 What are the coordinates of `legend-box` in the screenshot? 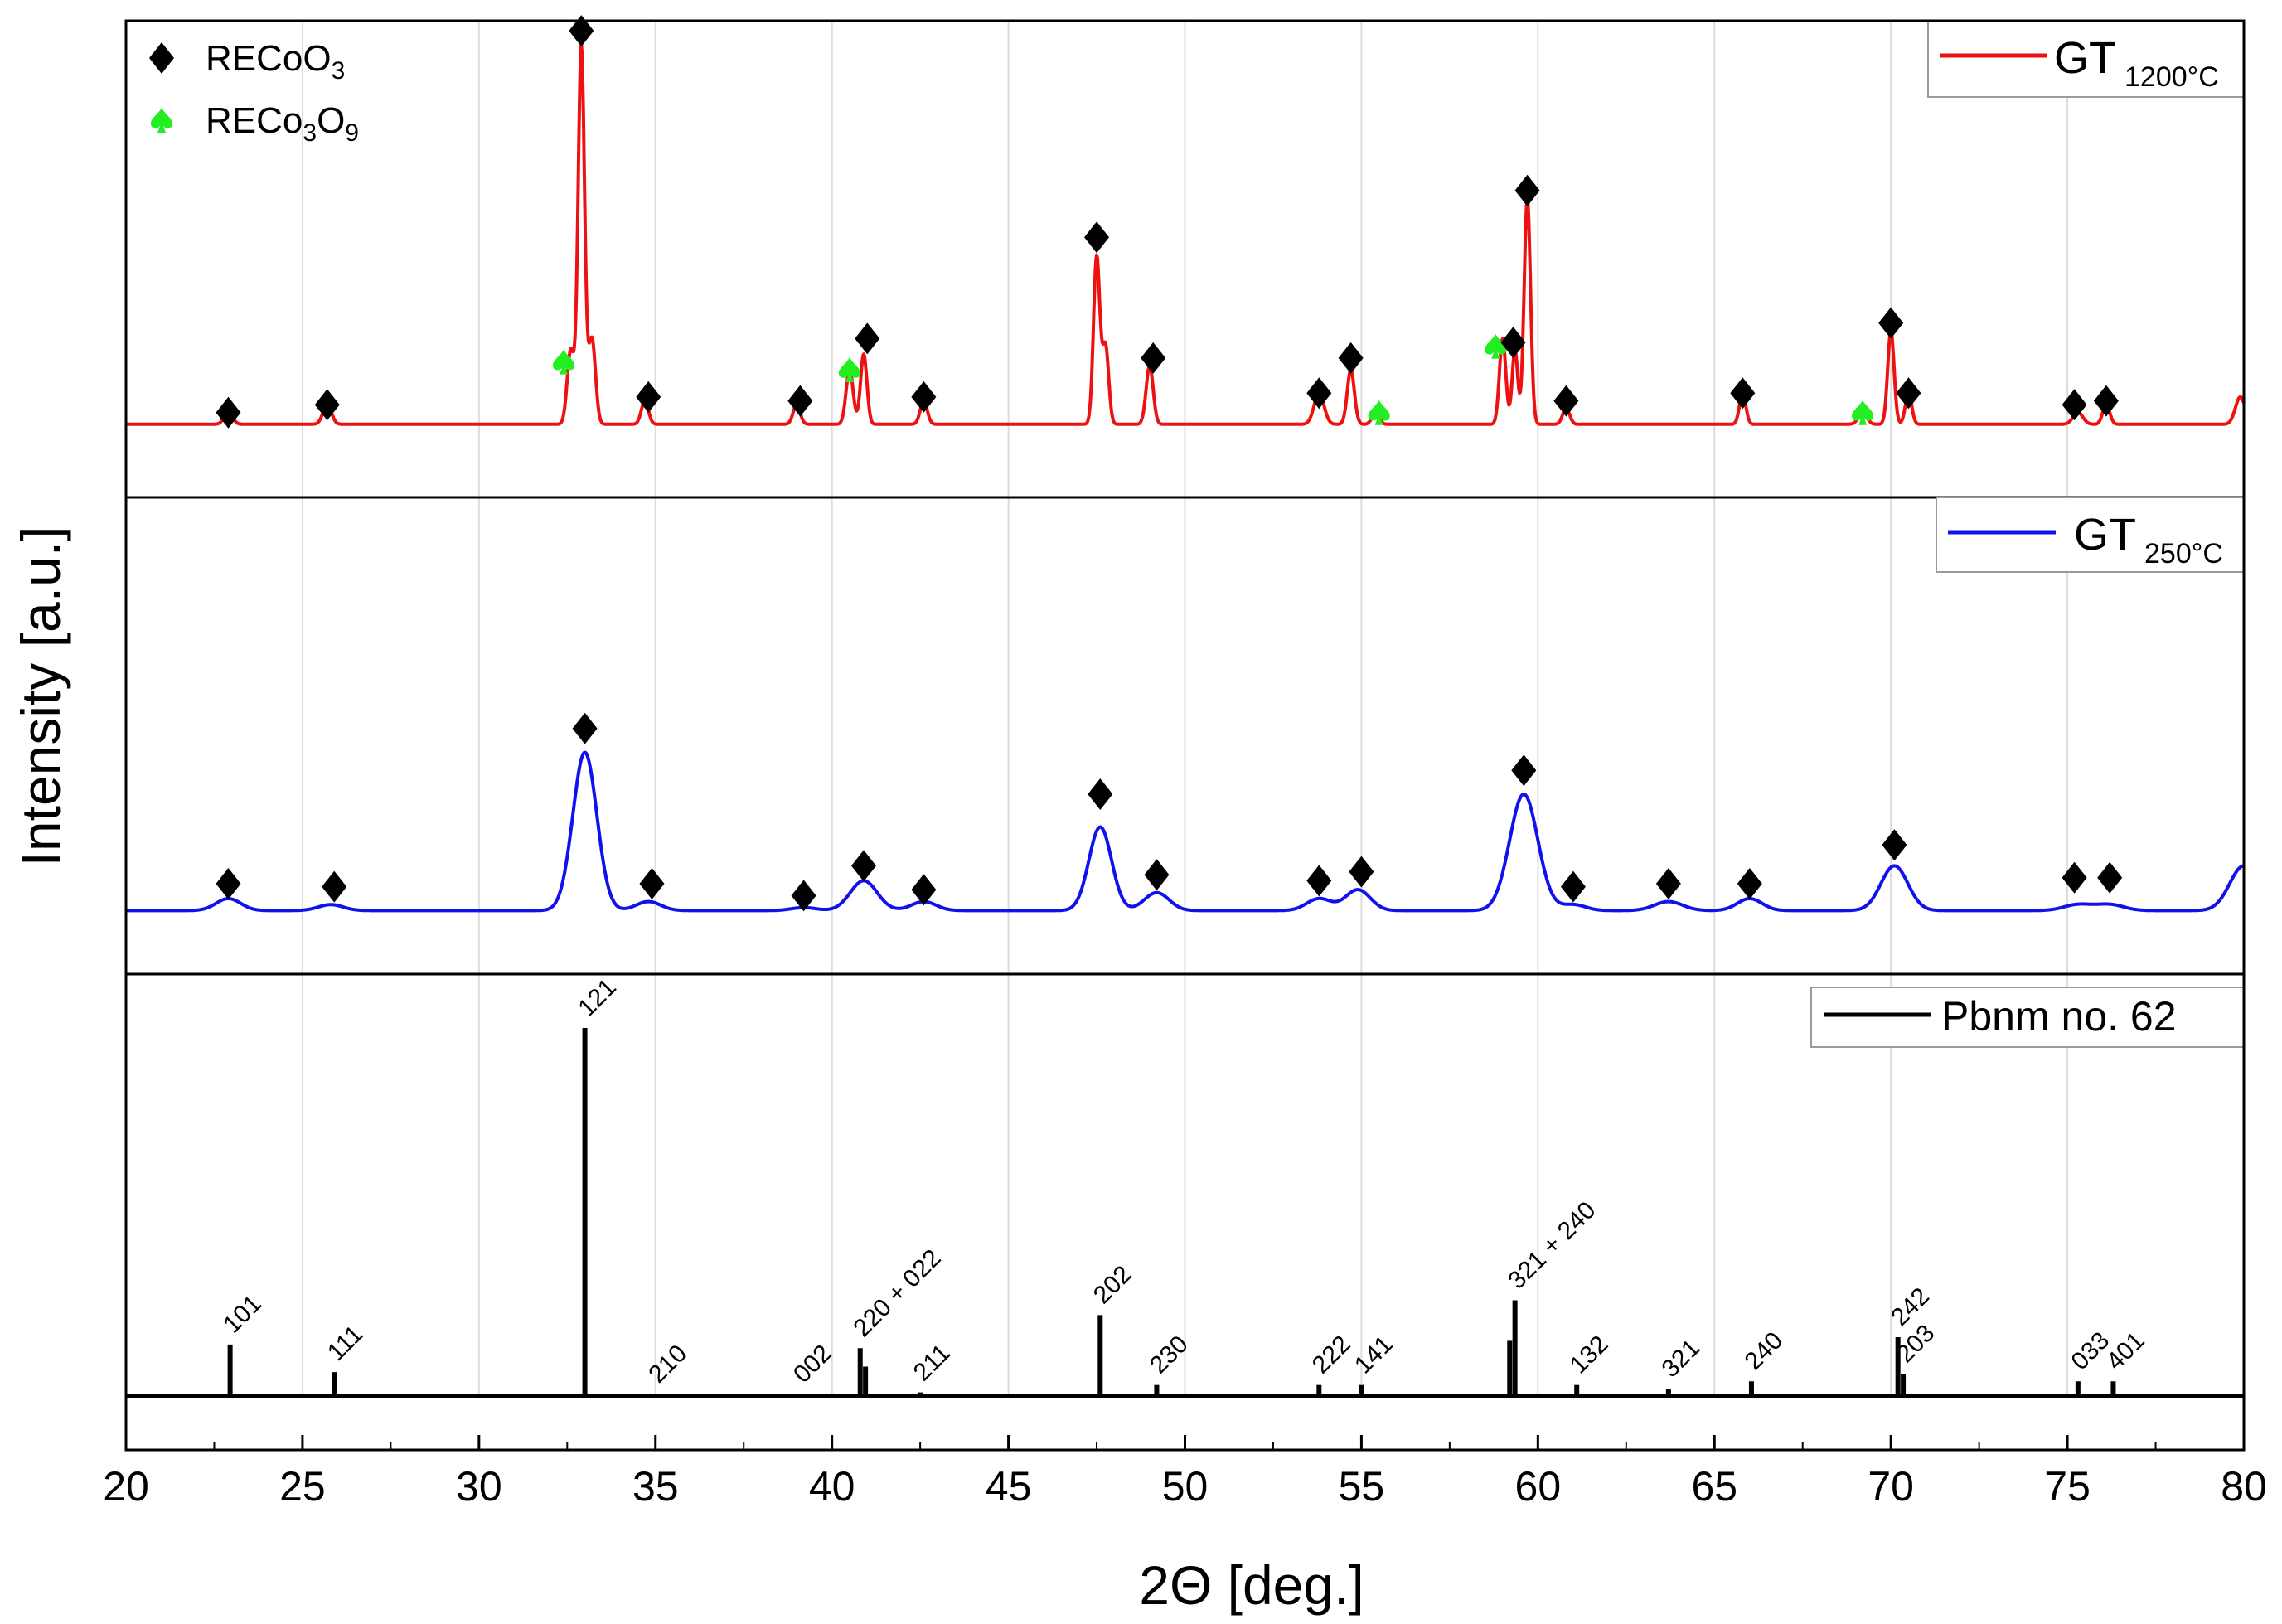 It's located at (2086, 59).